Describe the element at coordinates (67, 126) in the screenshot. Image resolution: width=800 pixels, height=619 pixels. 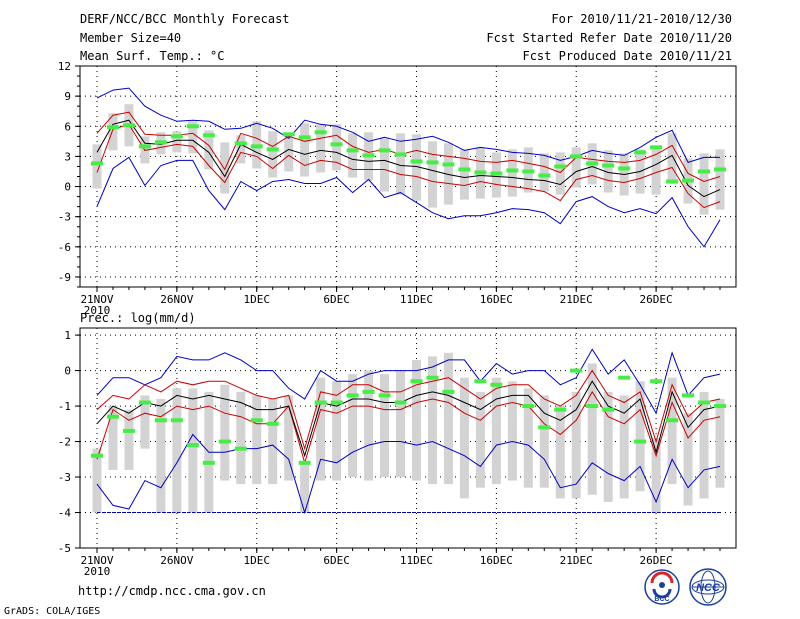
I see `temp-ytick-label: 6` at that location.